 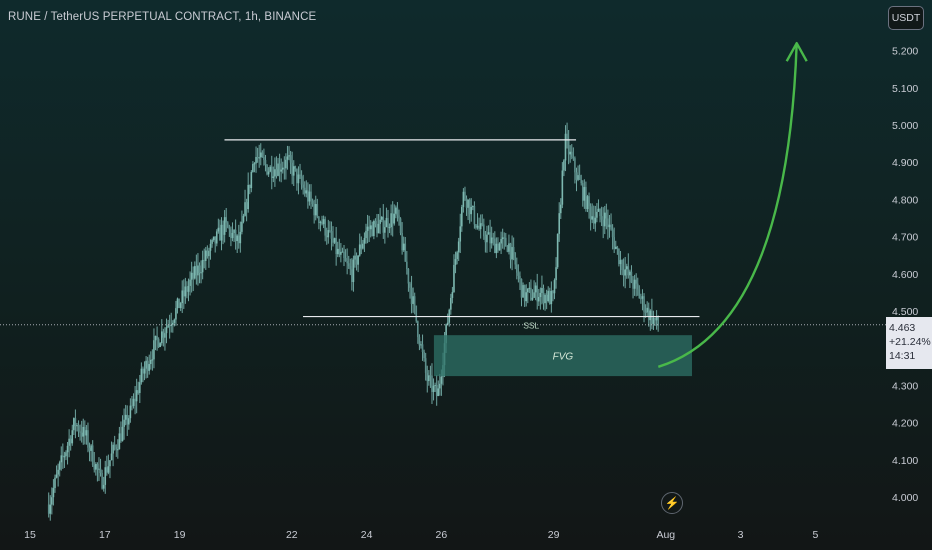 What do you see at coordinates (910, 342) in the screenshot?
I see `price-change-value: +21.24%` at bounding box center [910, 342].